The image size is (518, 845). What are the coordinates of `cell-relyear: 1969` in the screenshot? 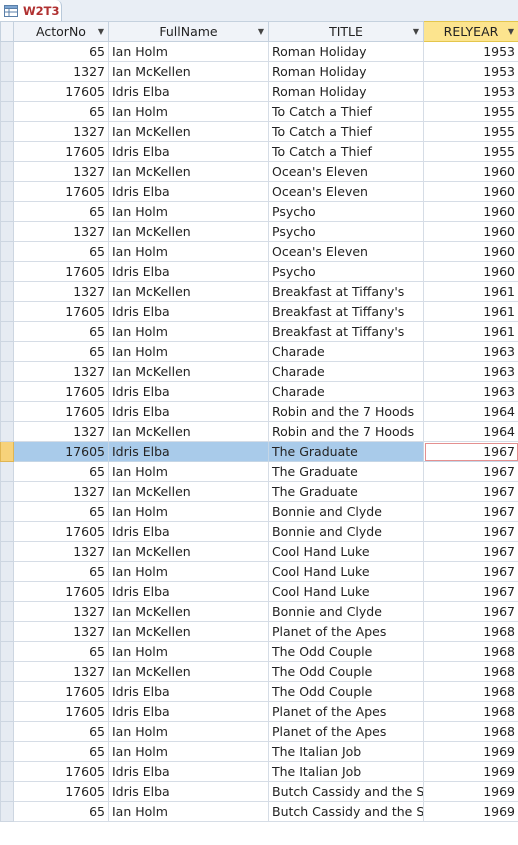 It's located at (470, 811).